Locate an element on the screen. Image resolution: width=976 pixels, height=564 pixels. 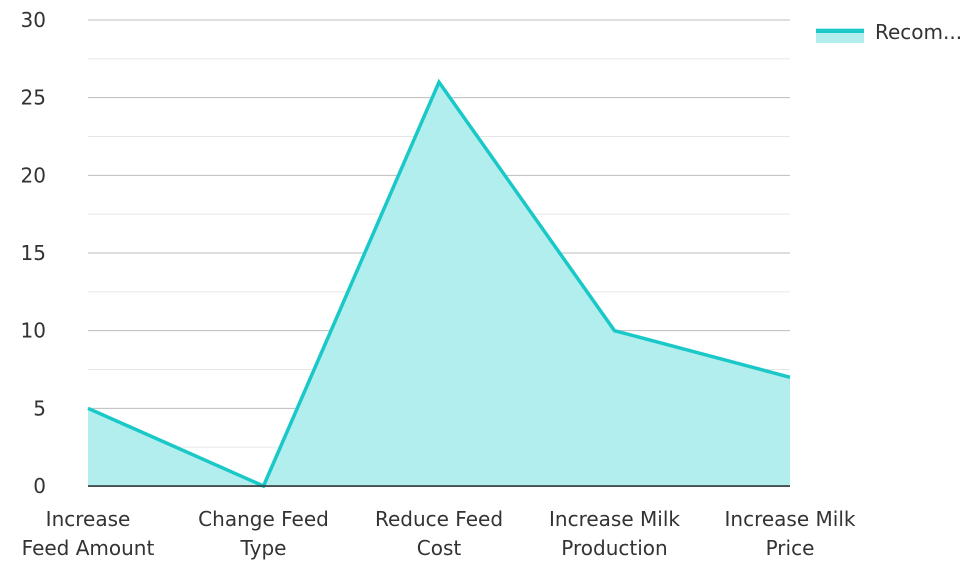
y-tick-label: 15 is located at coordinates (33, 253).